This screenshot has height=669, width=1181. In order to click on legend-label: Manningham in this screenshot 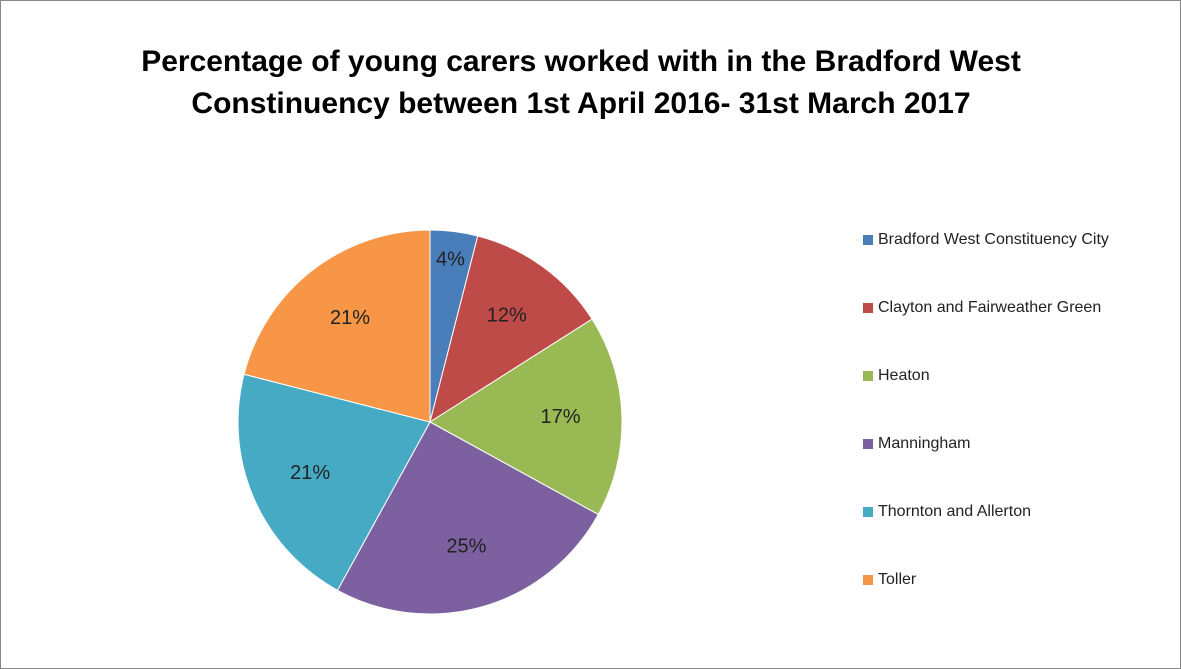, I will do `click(924, 443)`.